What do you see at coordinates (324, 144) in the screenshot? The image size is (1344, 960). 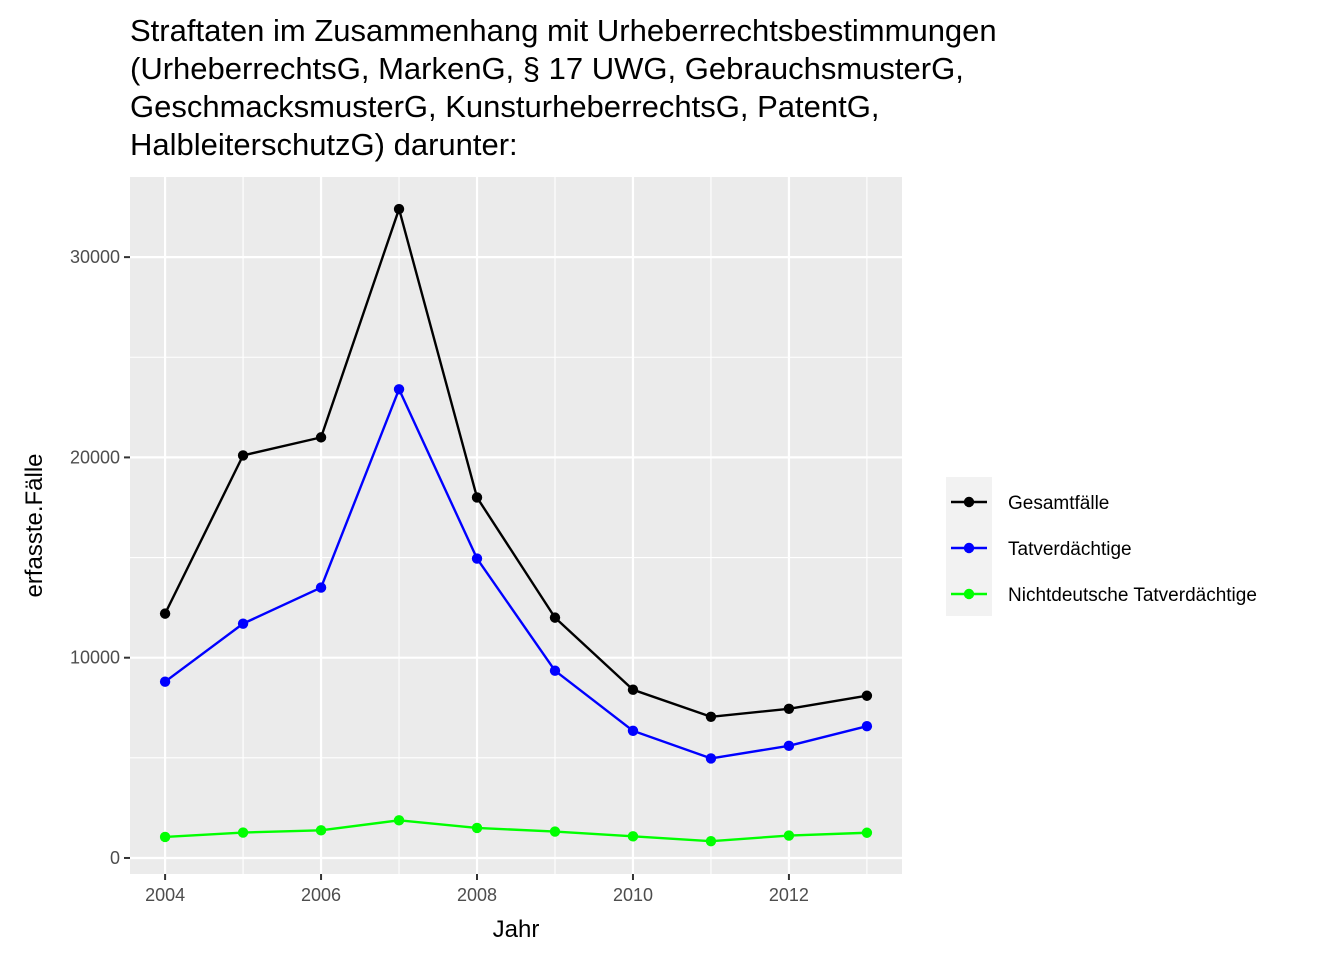 I see `chart-title-line-4: HalbleiterschutzG) darunter:` at bounding box center [324, 144].